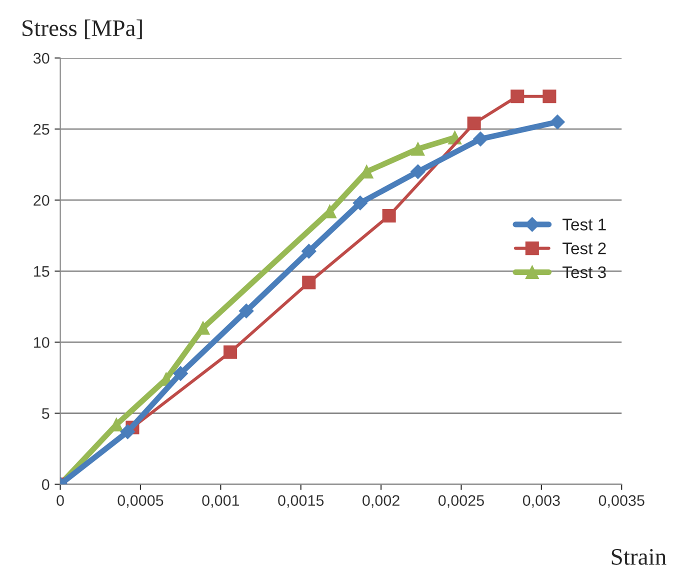  I want to click on x-axis-title: Strain, so click(639, 556).